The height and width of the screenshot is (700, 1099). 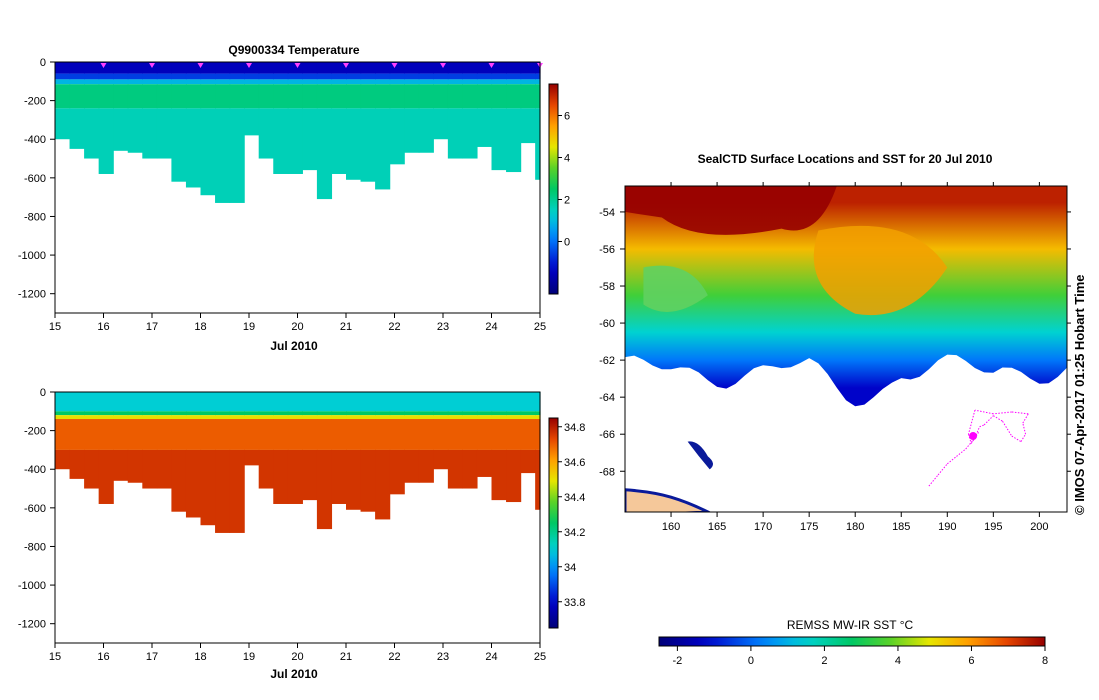 I want to click on salinity-x-label: Jul 2010, so click(x=294, y=674).